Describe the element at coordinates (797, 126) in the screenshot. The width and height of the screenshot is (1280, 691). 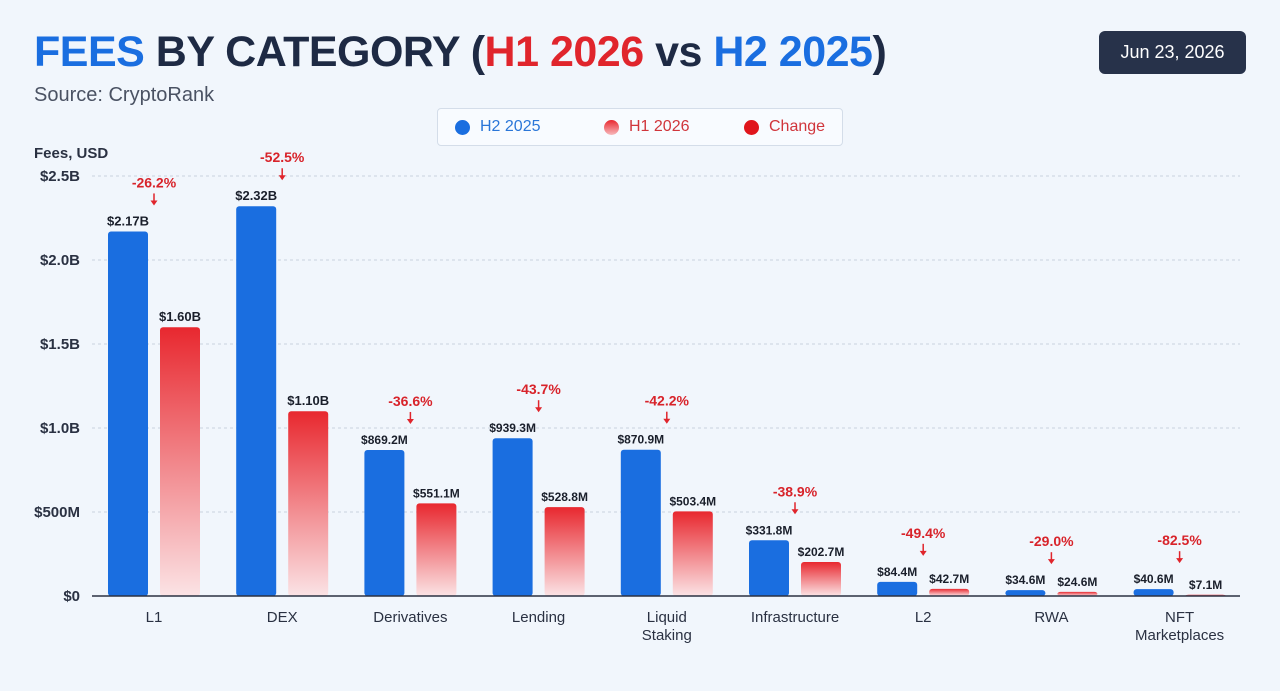
I see `legend-label-change: Change` at that location.